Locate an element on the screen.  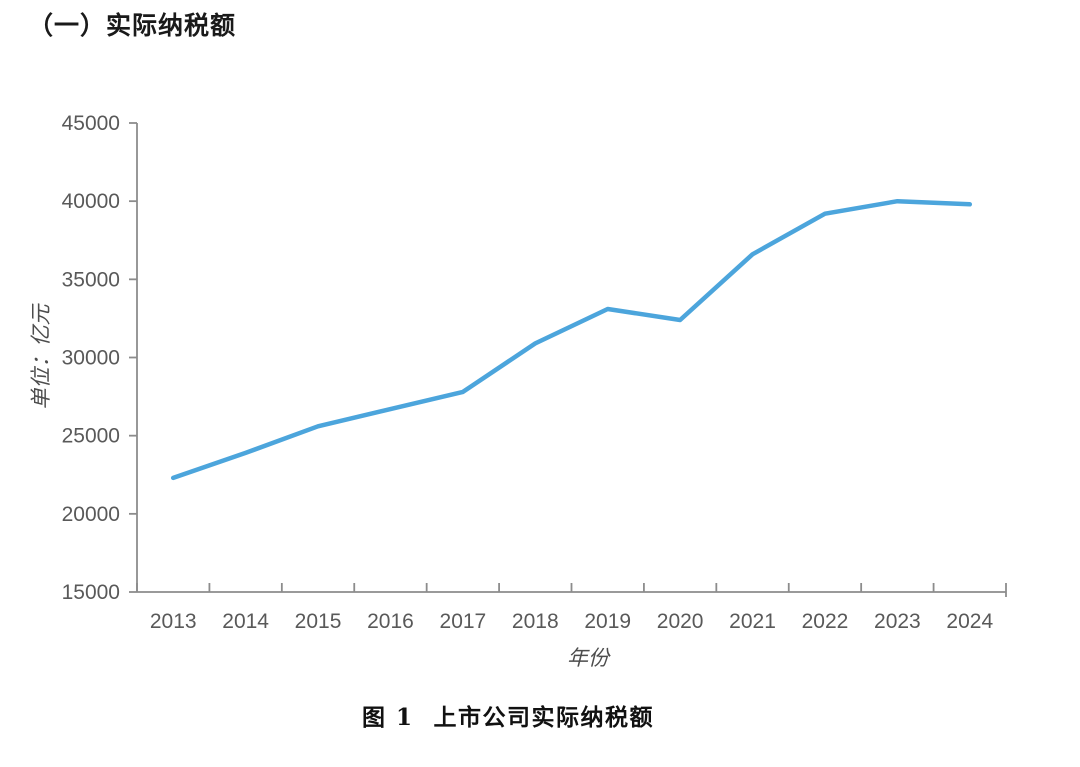
x-tick-label: 2016 is located at coordinates (390, 621).